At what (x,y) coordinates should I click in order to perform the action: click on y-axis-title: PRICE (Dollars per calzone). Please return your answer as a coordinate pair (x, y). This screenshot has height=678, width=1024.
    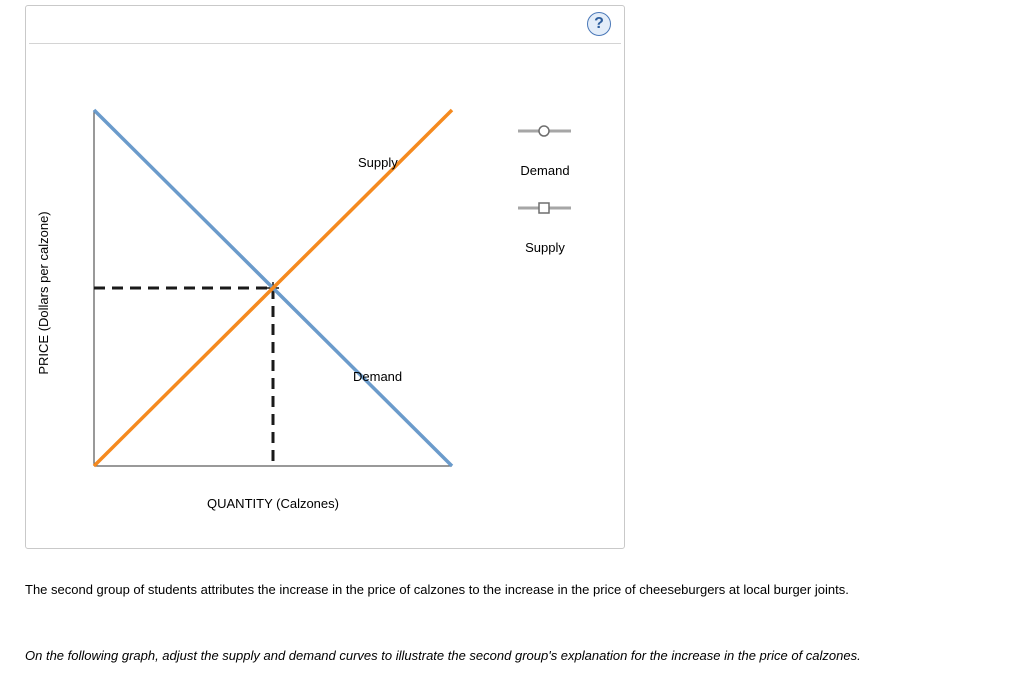
    Looking at the image, I should click on (43, 292).